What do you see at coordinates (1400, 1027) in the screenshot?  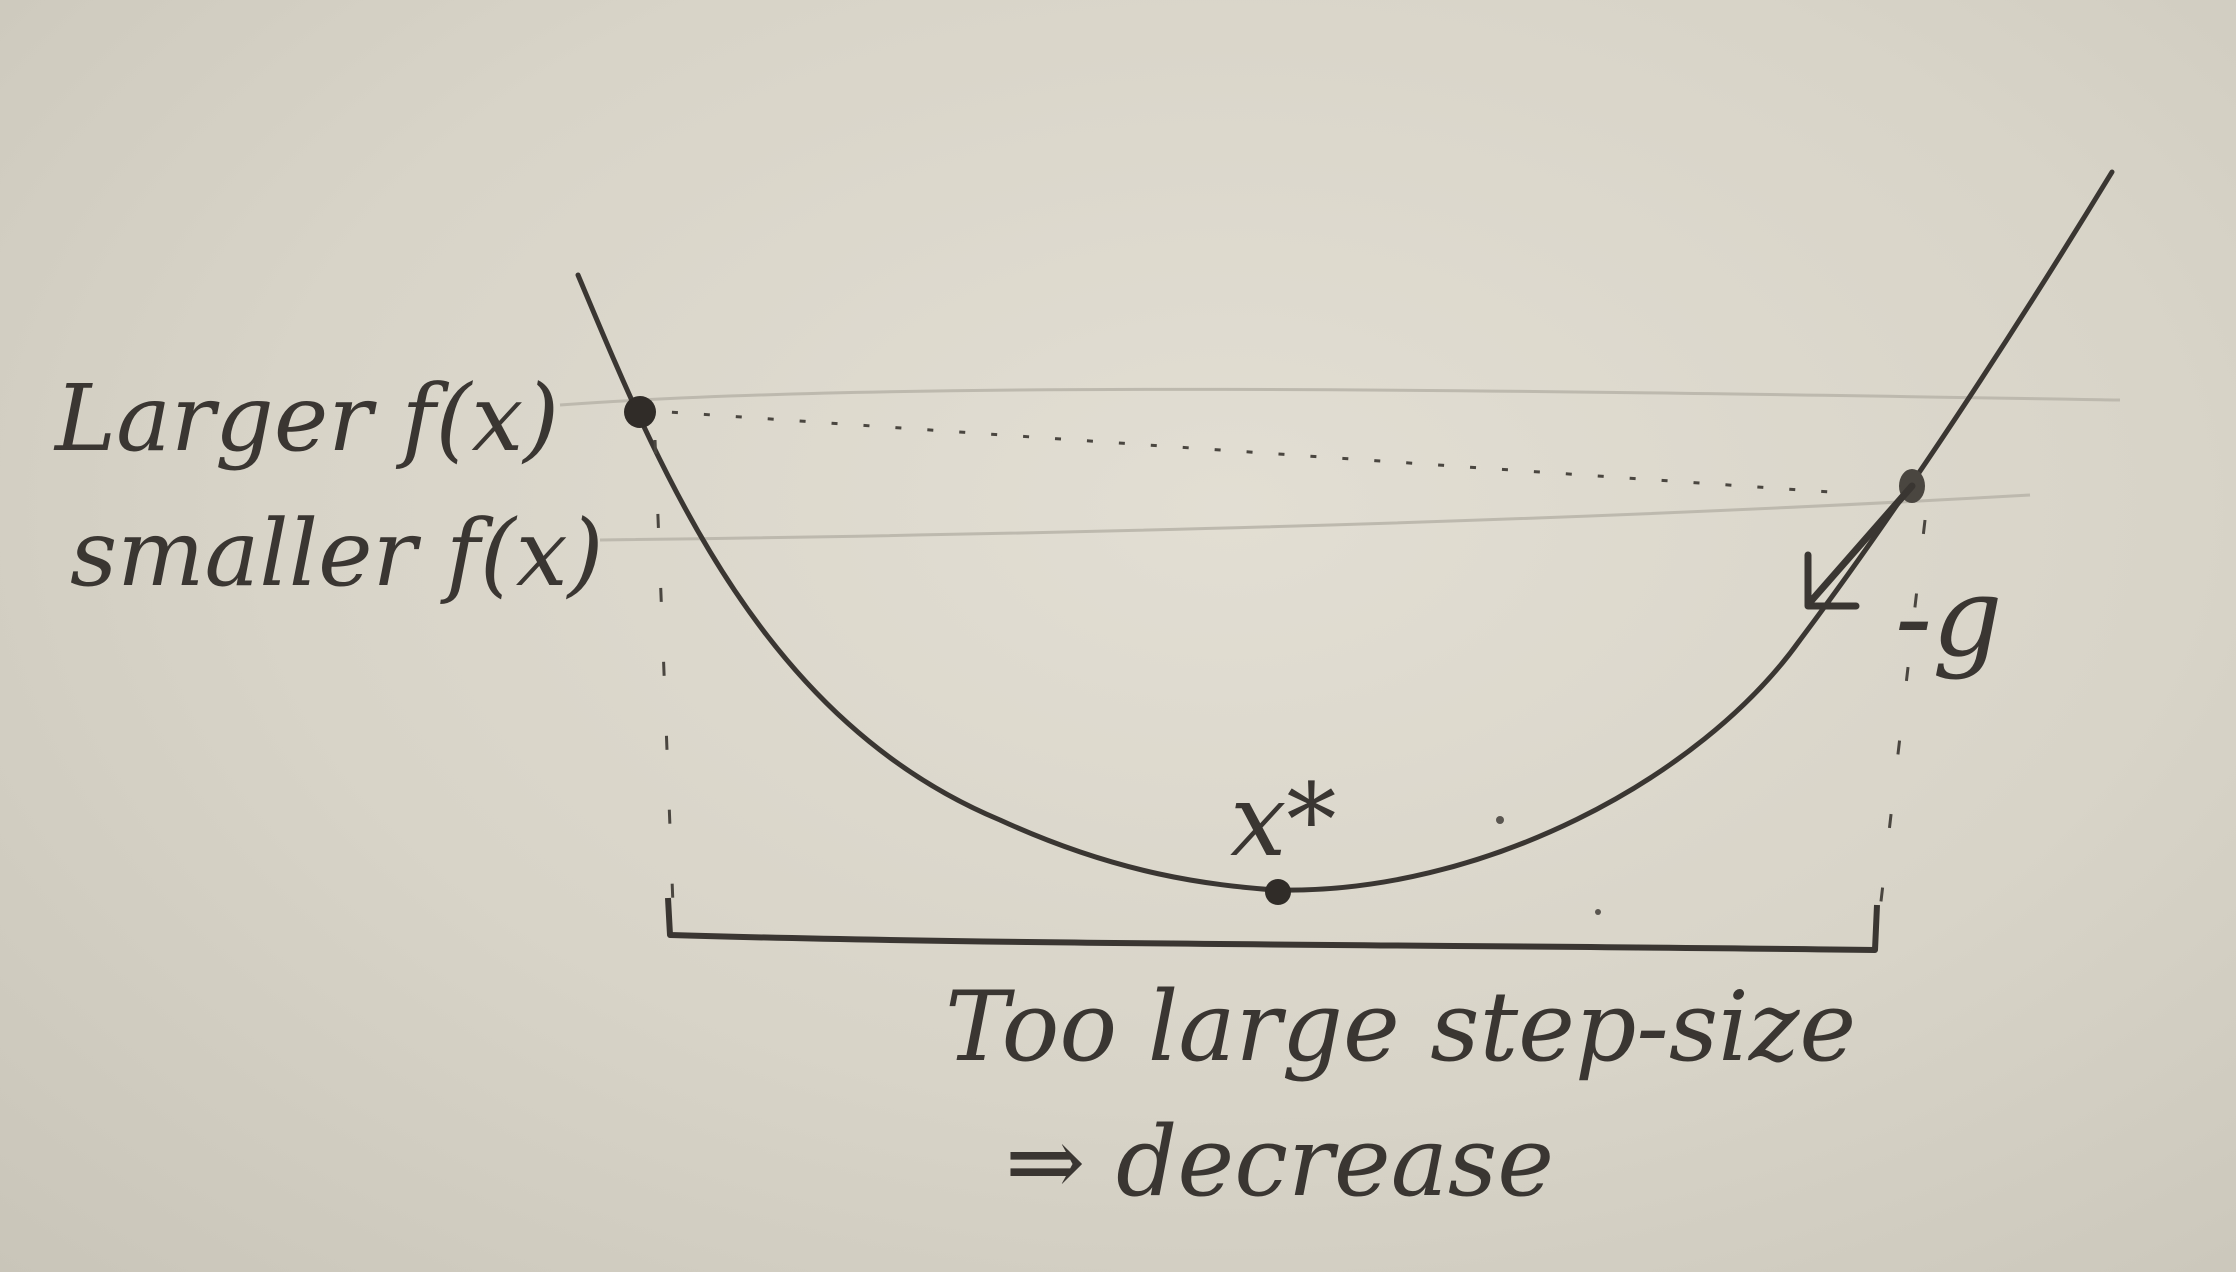 I see `caption-step-size: Too large step-size` at bounding box center [1400, 1027].